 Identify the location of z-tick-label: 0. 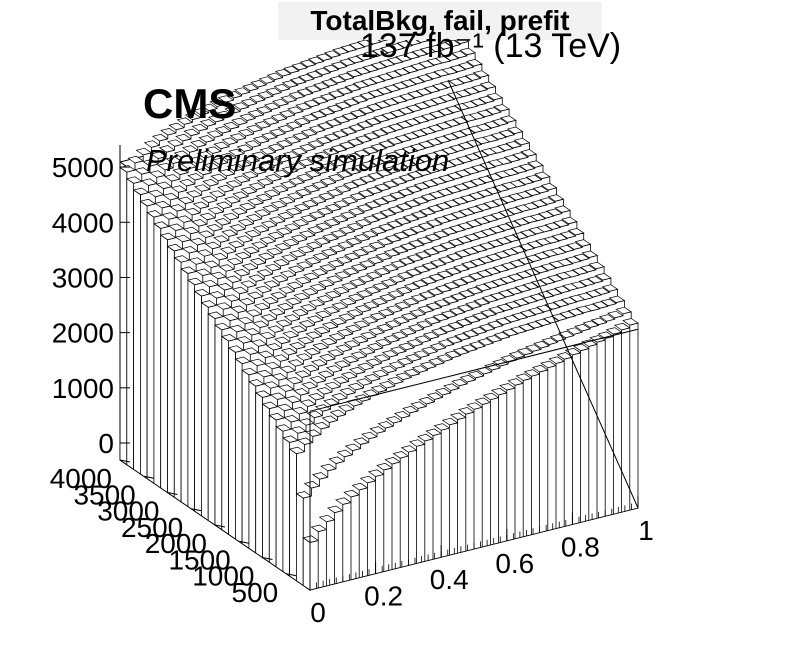
(106, 443).